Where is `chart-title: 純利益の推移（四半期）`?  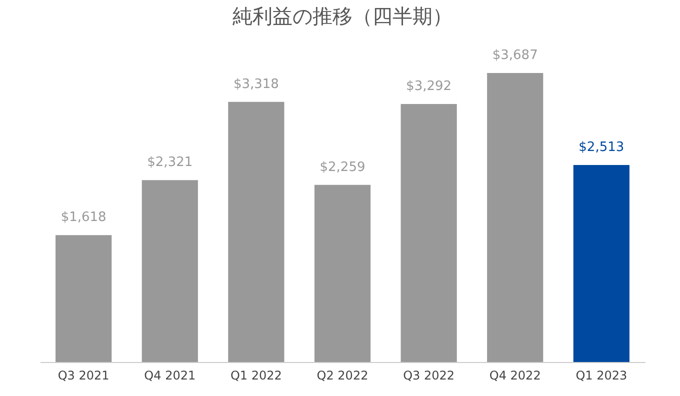 chart-title: 純利益の推移（四半期） is located at coordinates (342, 16).